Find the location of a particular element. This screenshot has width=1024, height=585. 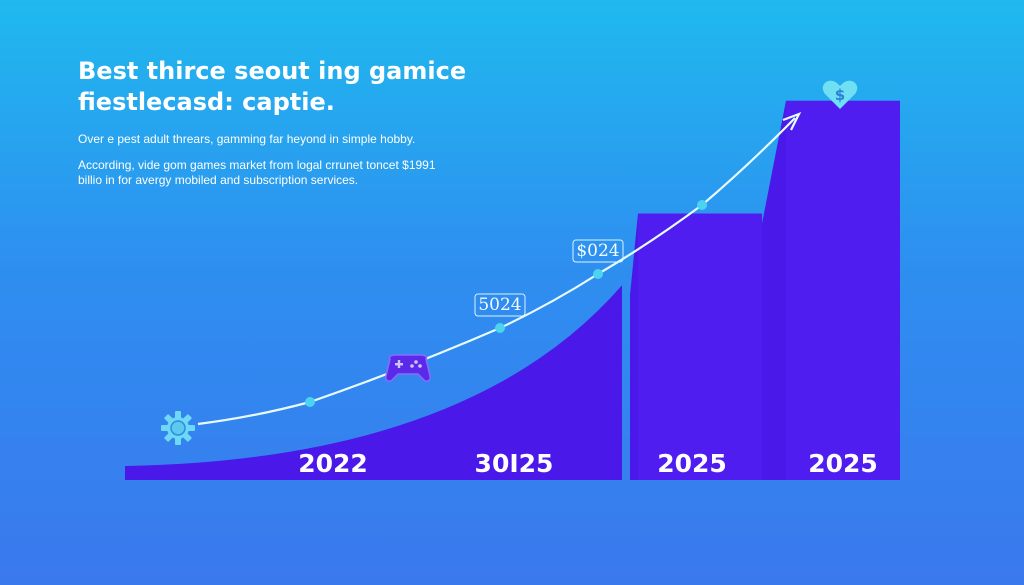

trend-arrow-head is located at coordinates (792, 121).